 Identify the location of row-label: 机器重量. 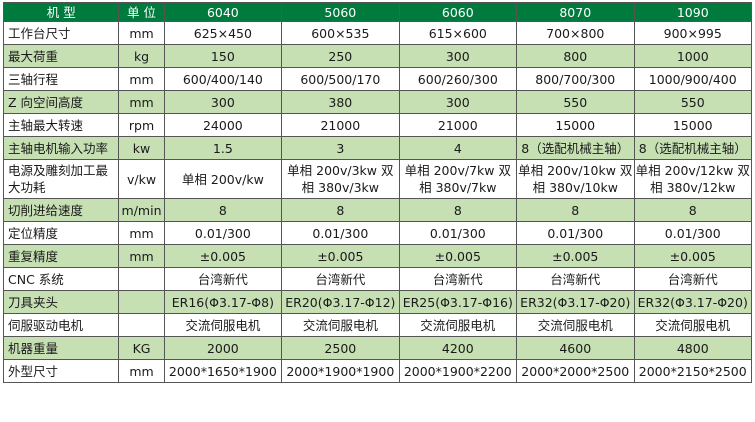
(61, 348).